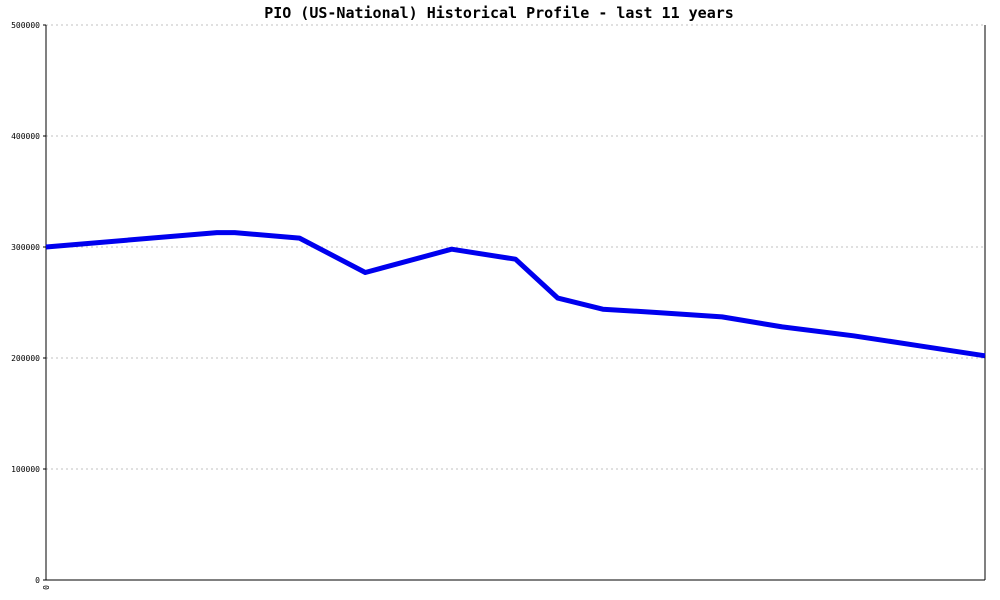  Describe the element at coordinates (25, 247) in the screenshot. I see `y-tick-label: 300000` at that location.